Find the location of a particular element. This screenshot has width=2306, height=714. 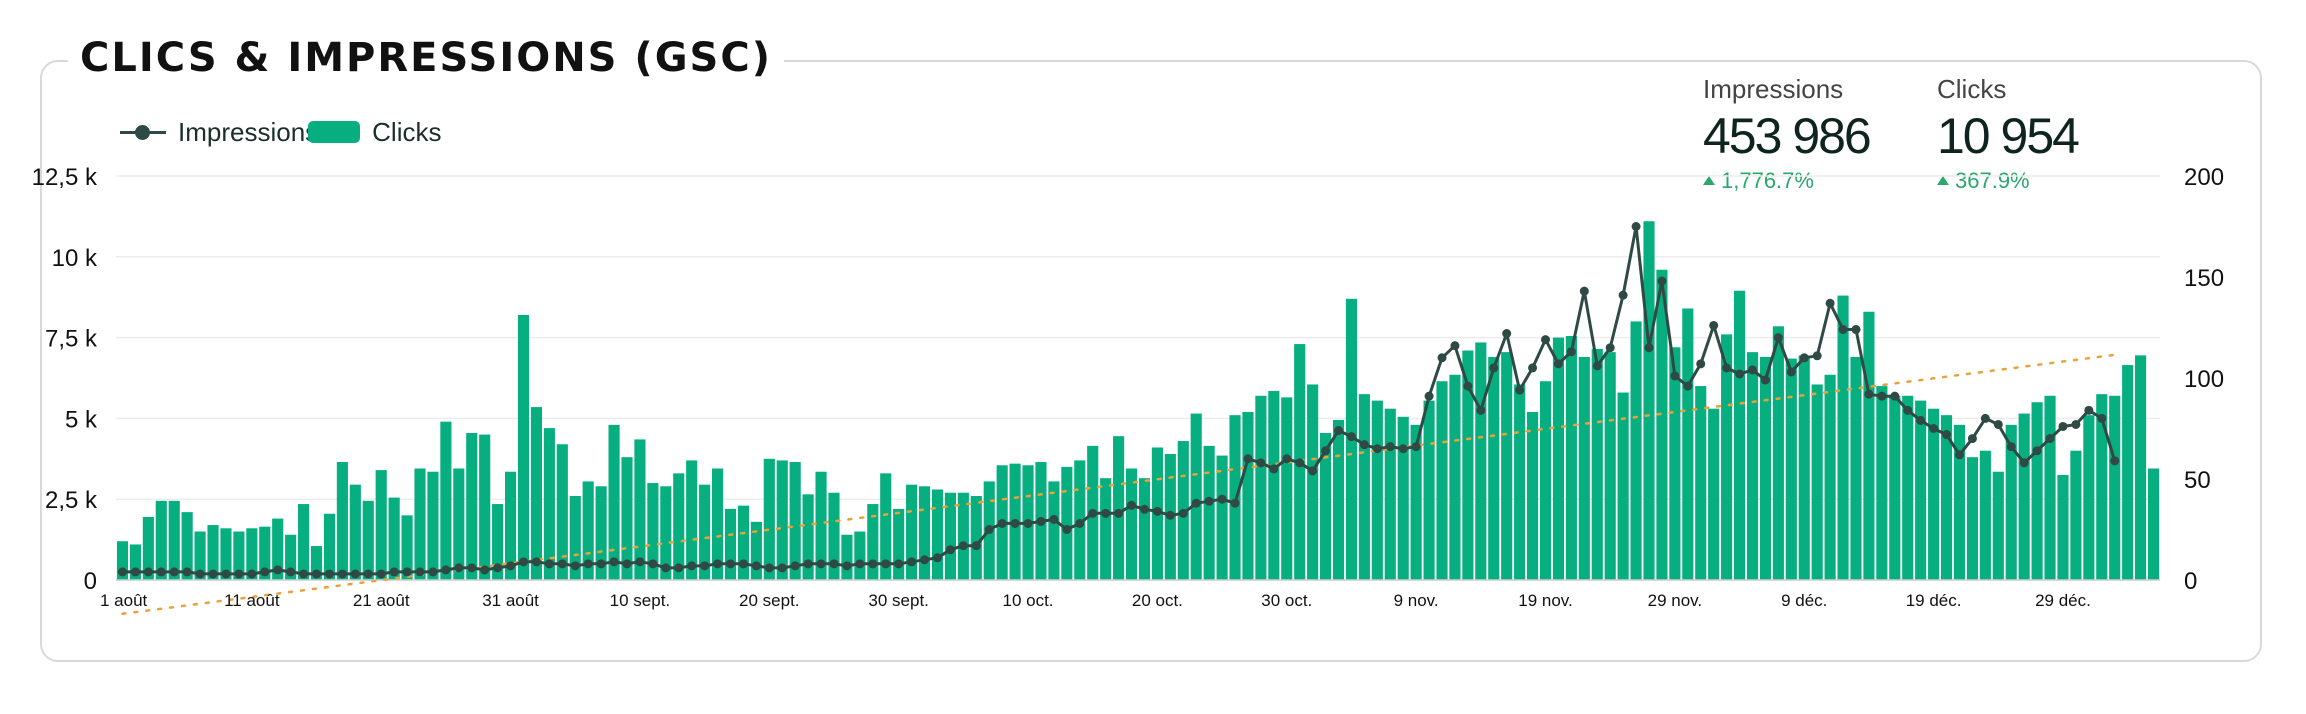

kpi-delta-value: 1,776.7% is located at coordinates (1767, 180).